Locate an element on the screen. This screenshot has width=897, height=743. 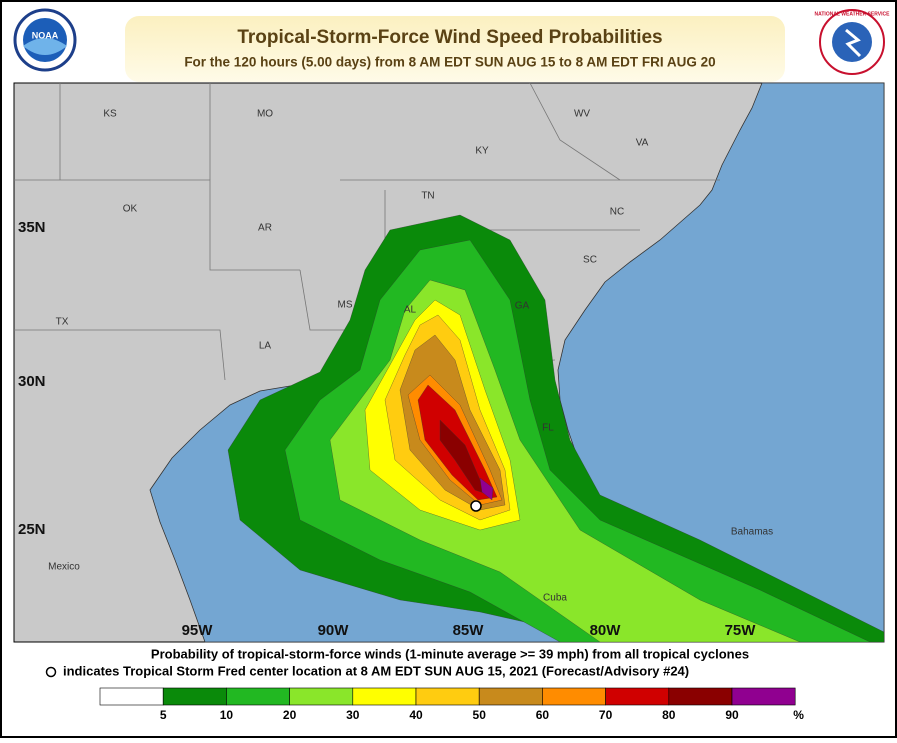
region-label: NC is located at coordinates (617, 212).